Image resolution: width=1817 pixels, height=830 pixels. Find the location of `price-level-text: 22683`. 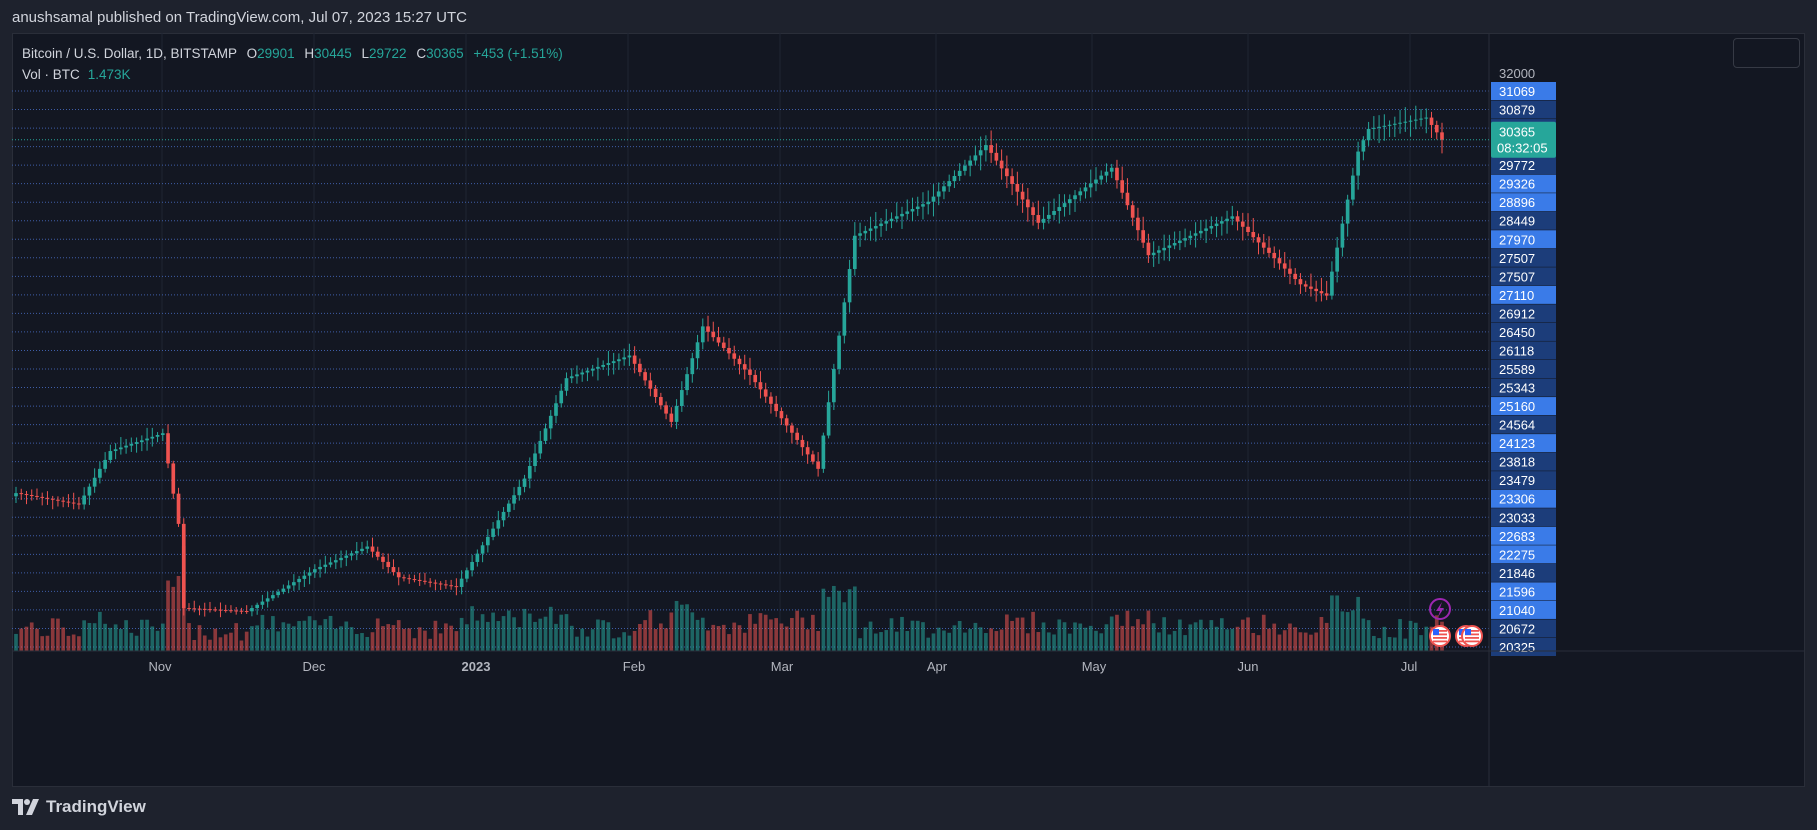

price-level-text: 22683 is located at coordinates (1517, 536).